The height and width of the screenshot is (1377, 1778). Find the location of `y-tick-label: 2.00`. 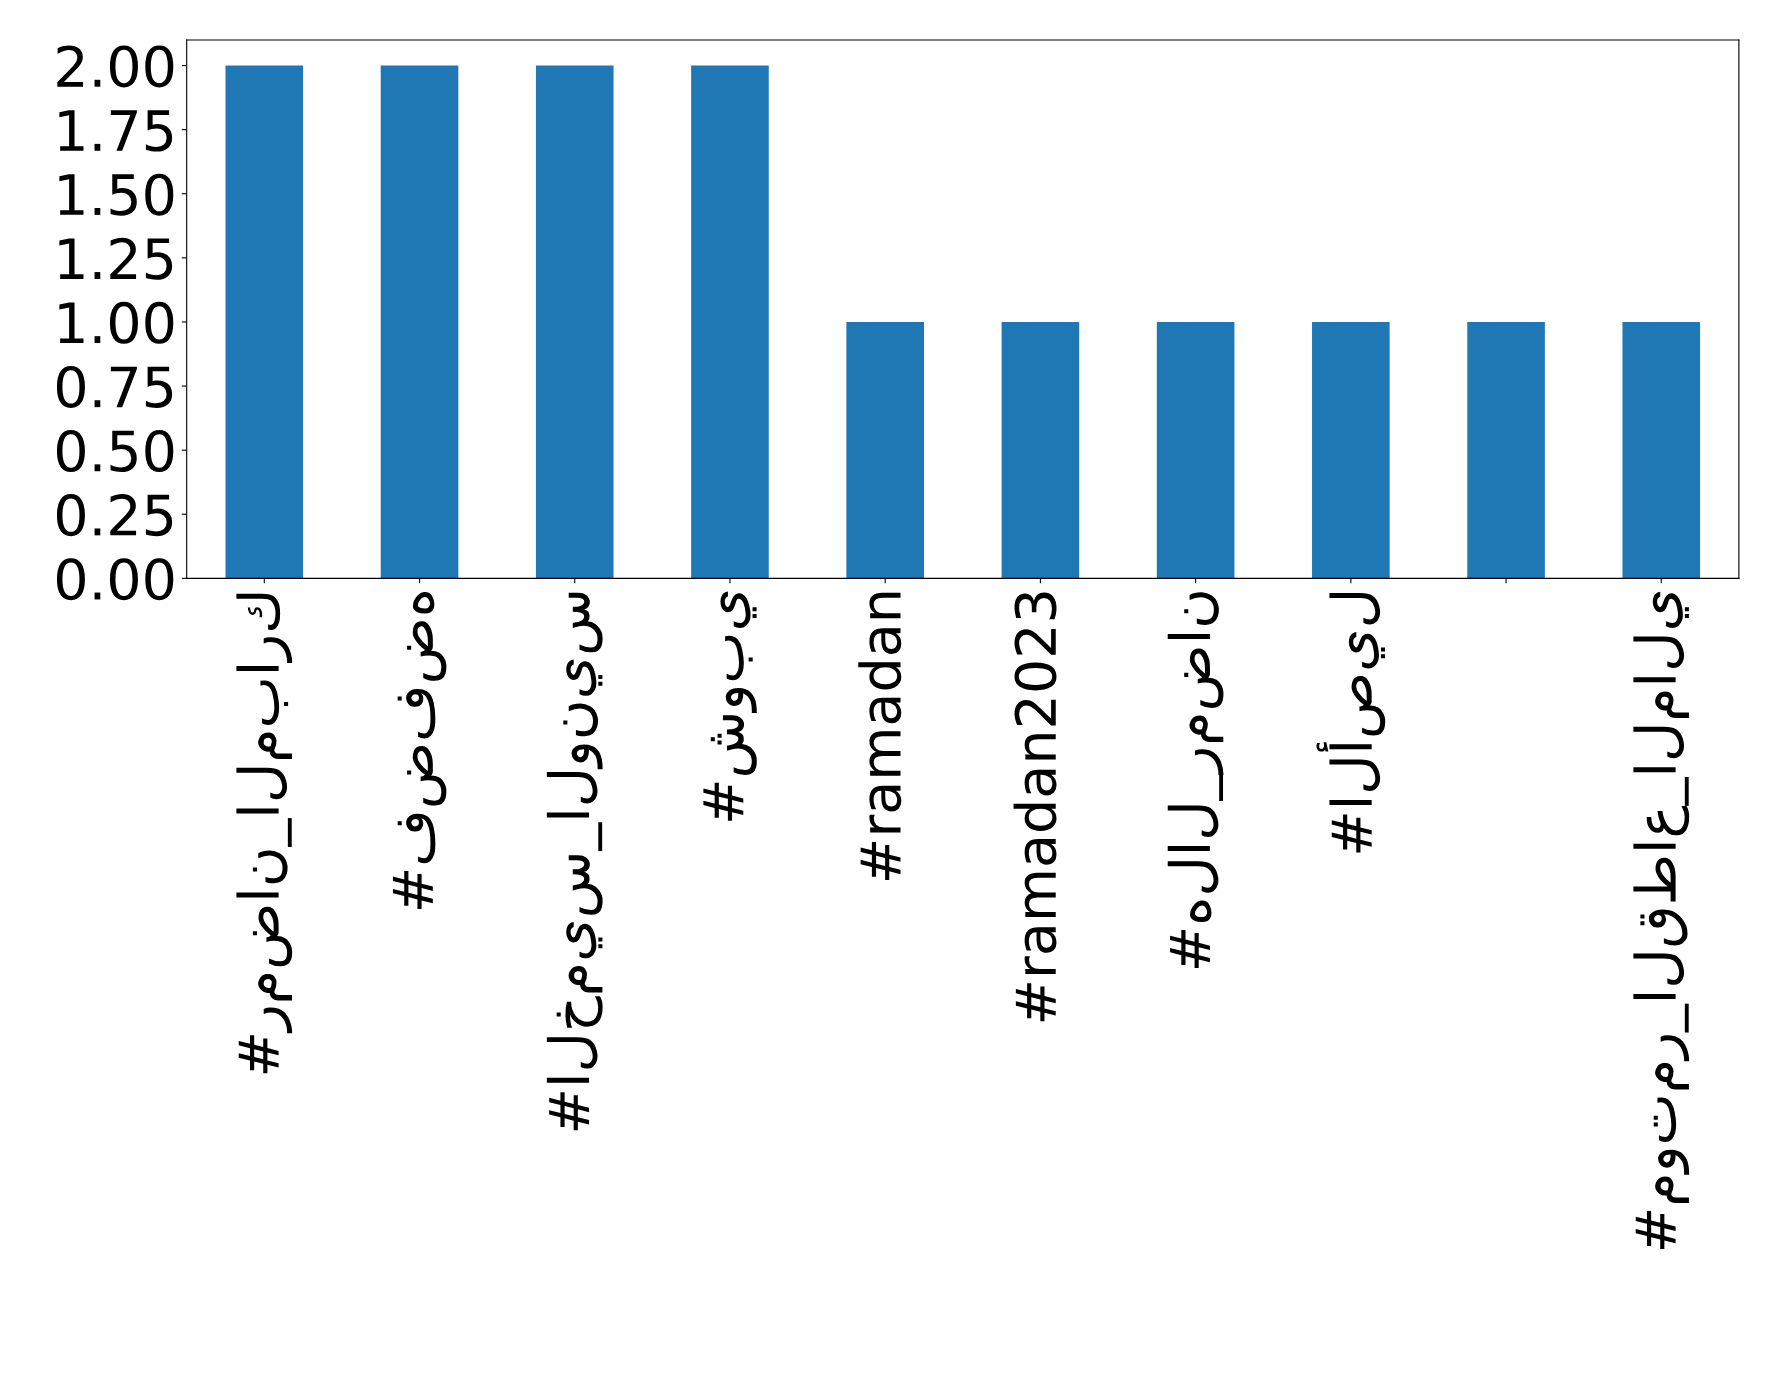

y-tick-label: 2.00 is located at coordinates (115, 66).